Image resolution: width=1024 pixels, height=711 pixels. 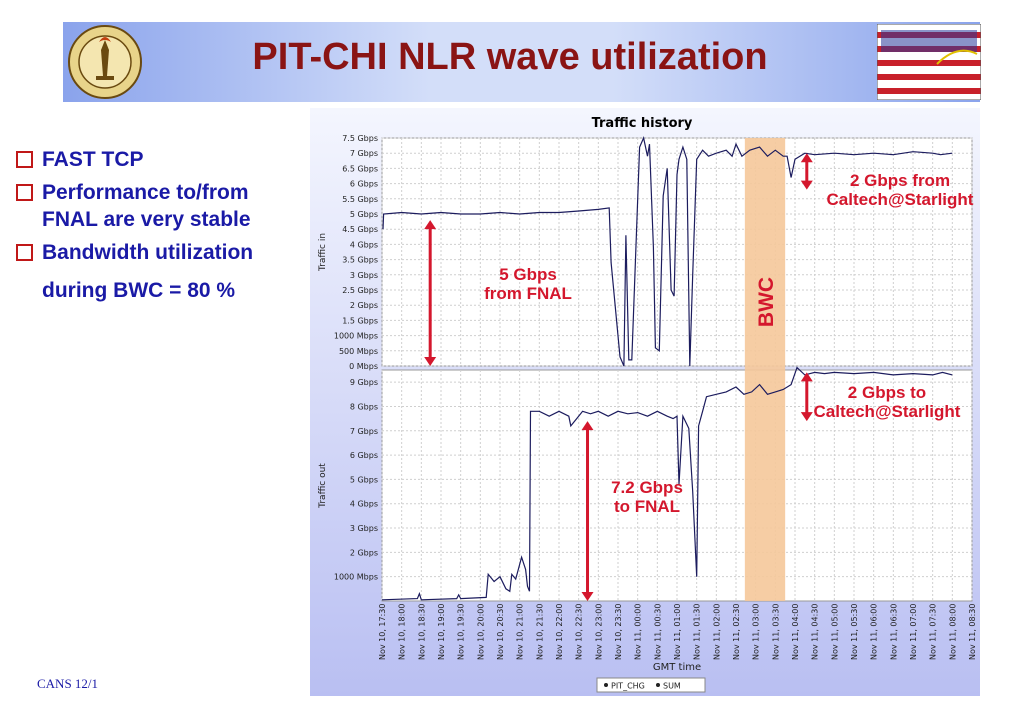 I want to click on us-cms-flag-icon, so click(x=929, y=62).